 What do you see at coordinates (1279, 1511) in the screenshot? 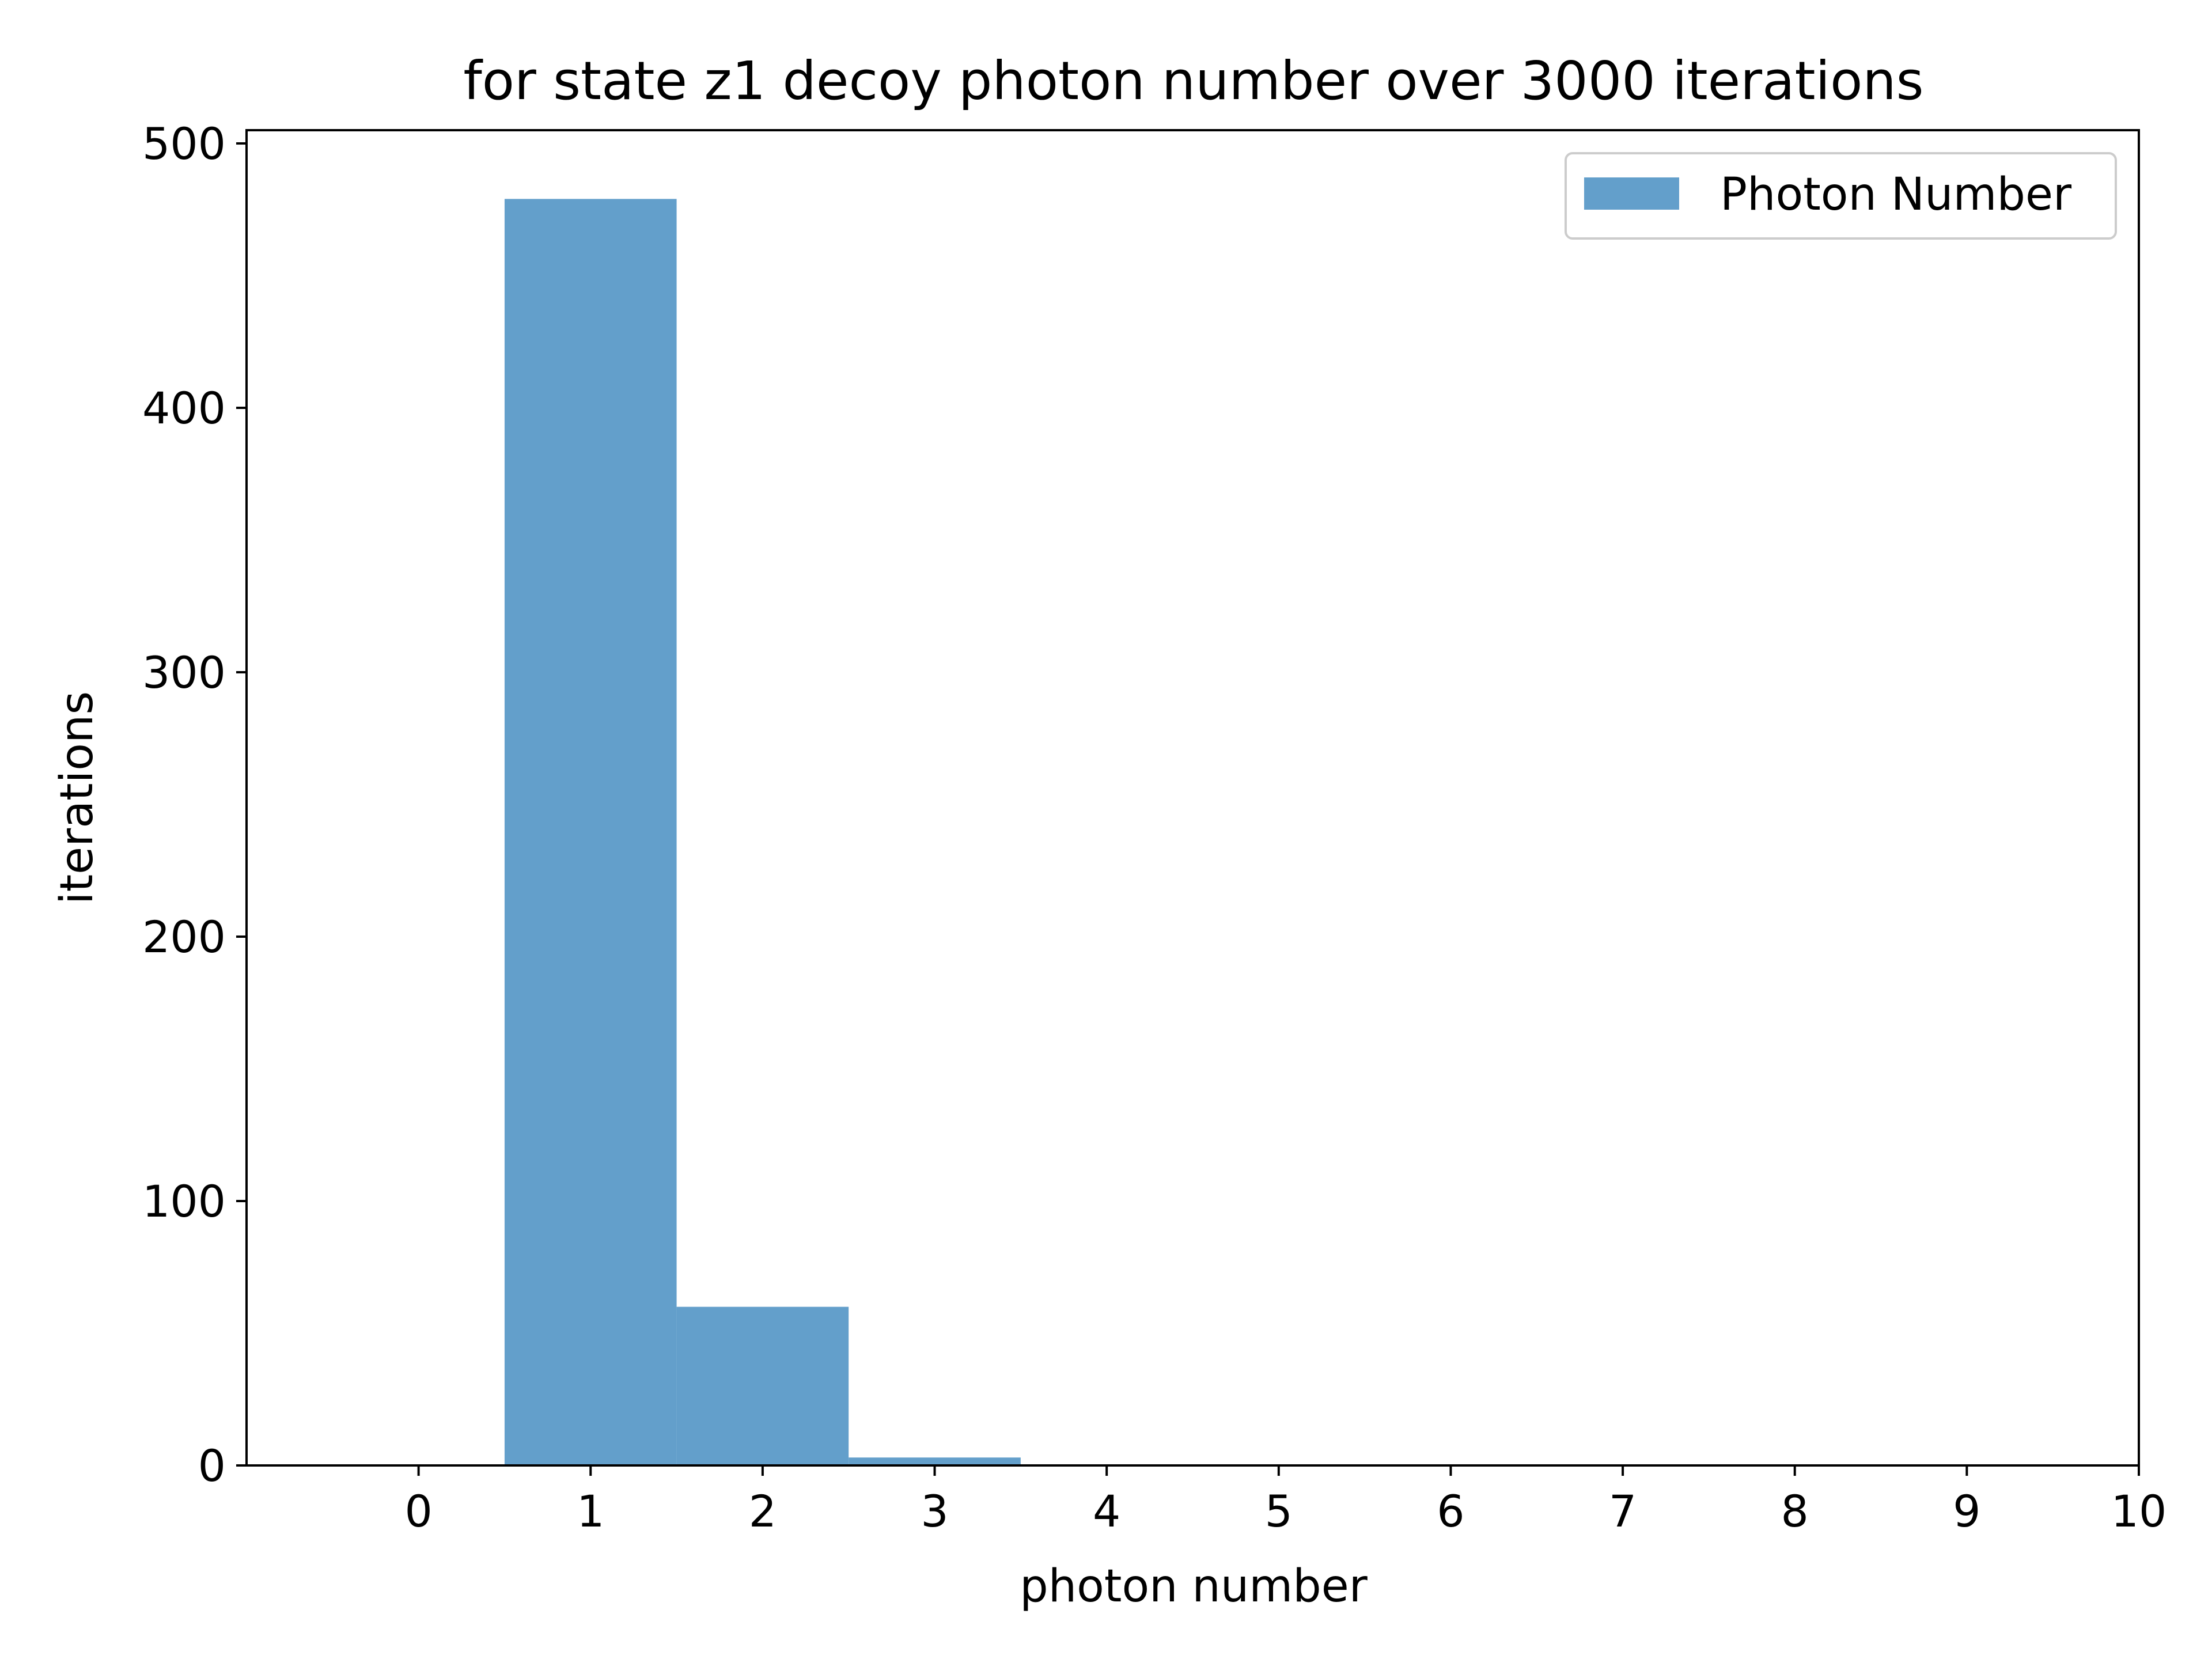
I see `x-tick-label: 5` at bounding box center [1279, 1511].